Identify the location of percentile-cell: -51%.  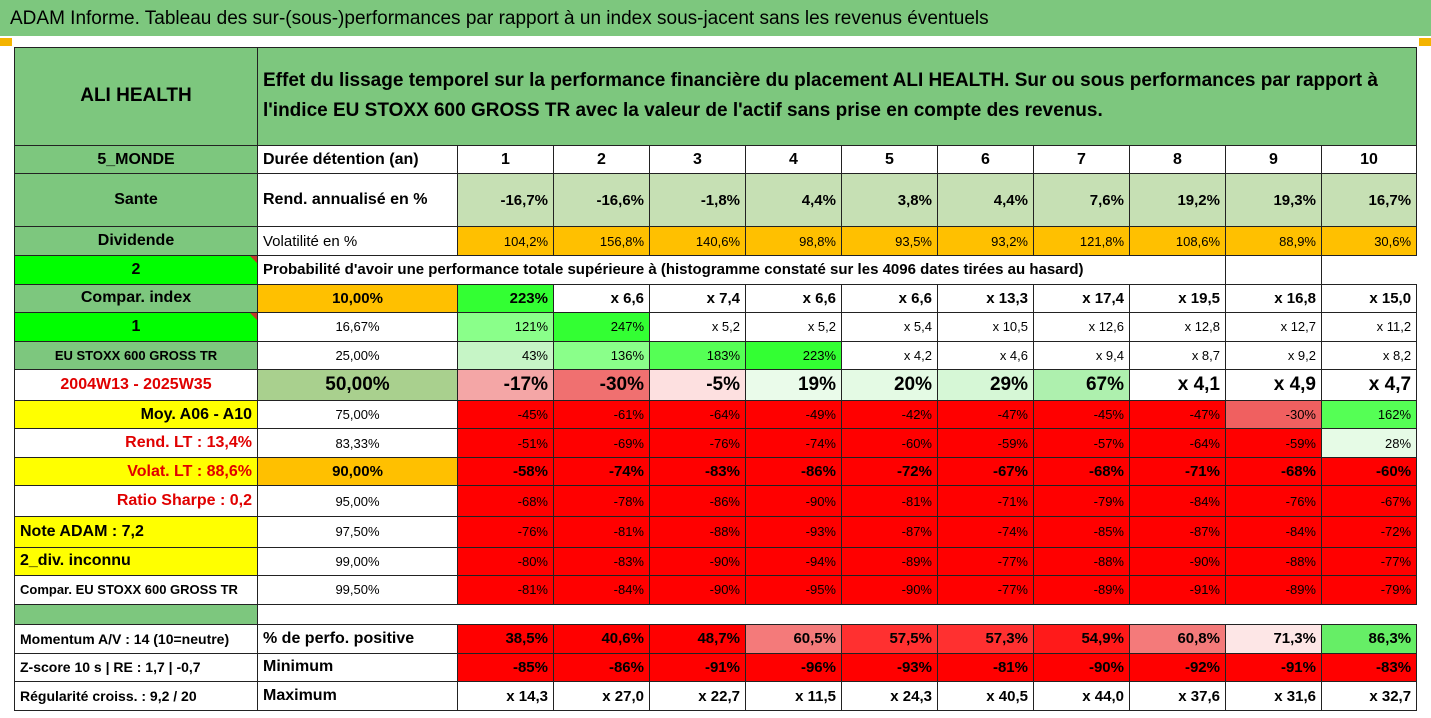
(505, 443).